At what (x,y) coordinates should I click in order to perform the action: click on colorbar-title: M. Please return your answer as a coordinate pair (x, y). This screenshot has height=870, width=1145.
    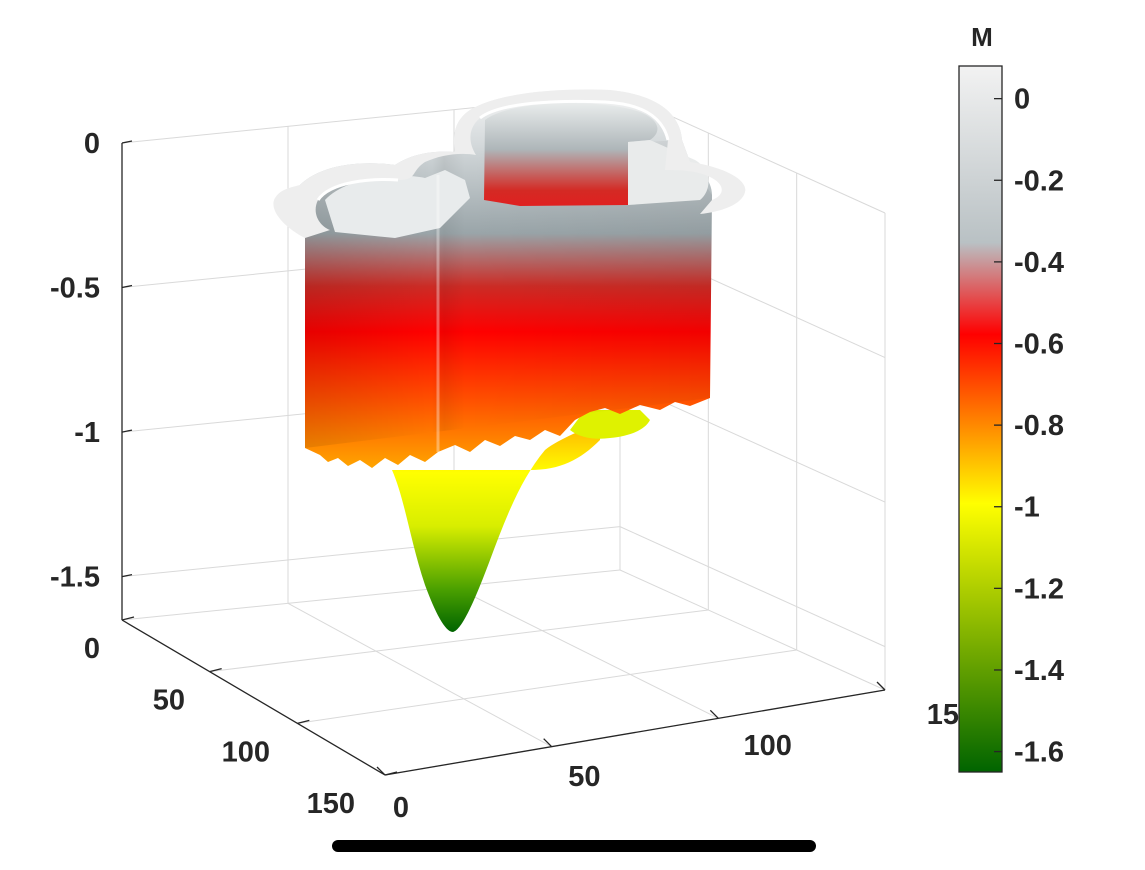
    Looking at the image, I should click on (982, 37).